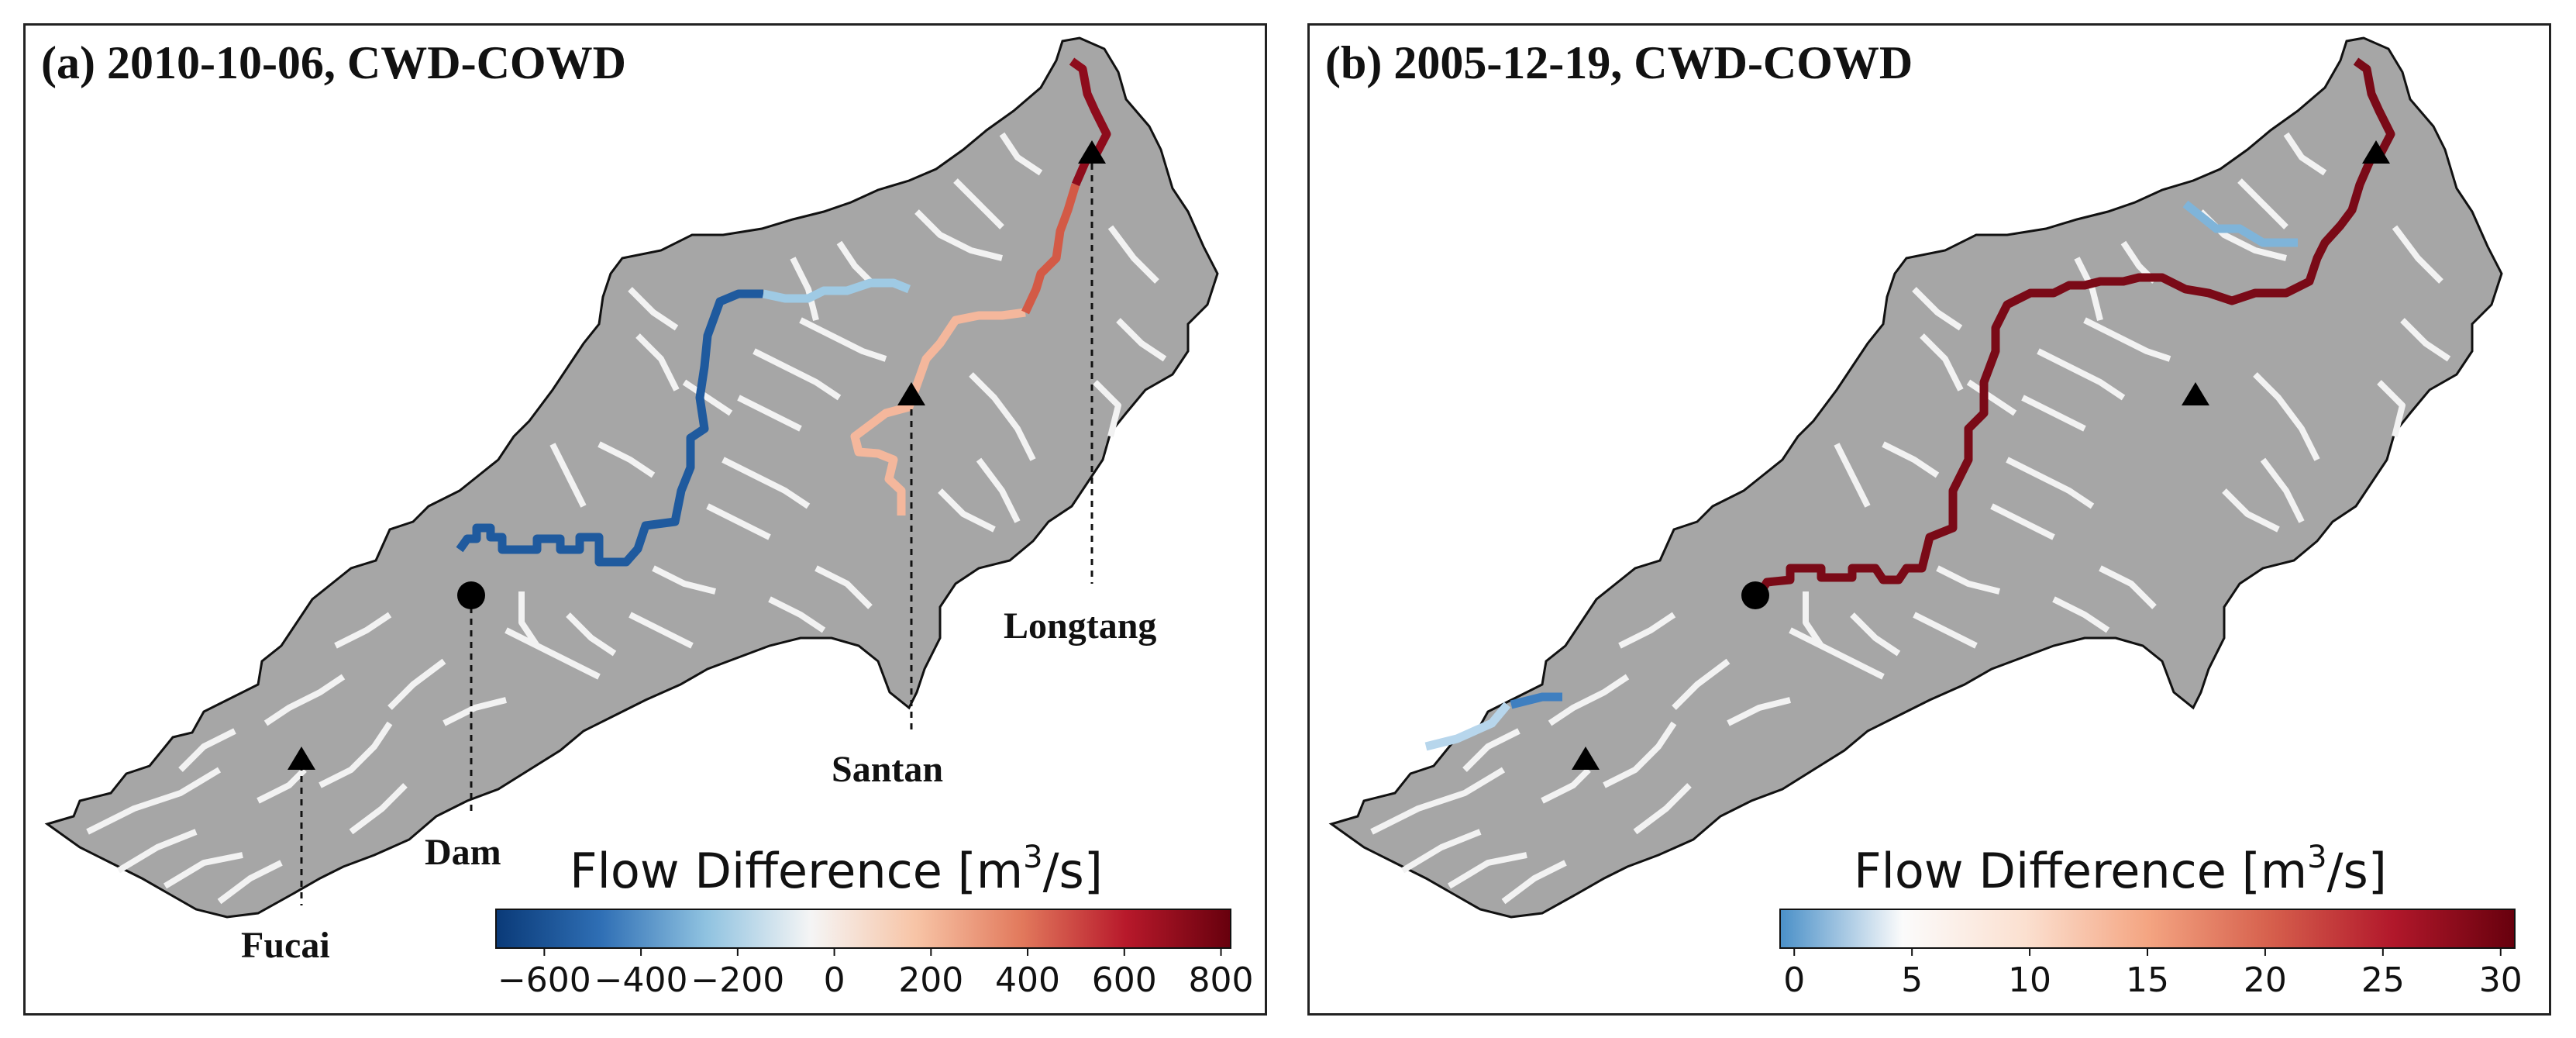 The height and width of the screenshot is (1038, 2576). Describe the element at coordinates (1027, 980) in the screenshot. I see `colorbar-tick-label: 400` at that location.